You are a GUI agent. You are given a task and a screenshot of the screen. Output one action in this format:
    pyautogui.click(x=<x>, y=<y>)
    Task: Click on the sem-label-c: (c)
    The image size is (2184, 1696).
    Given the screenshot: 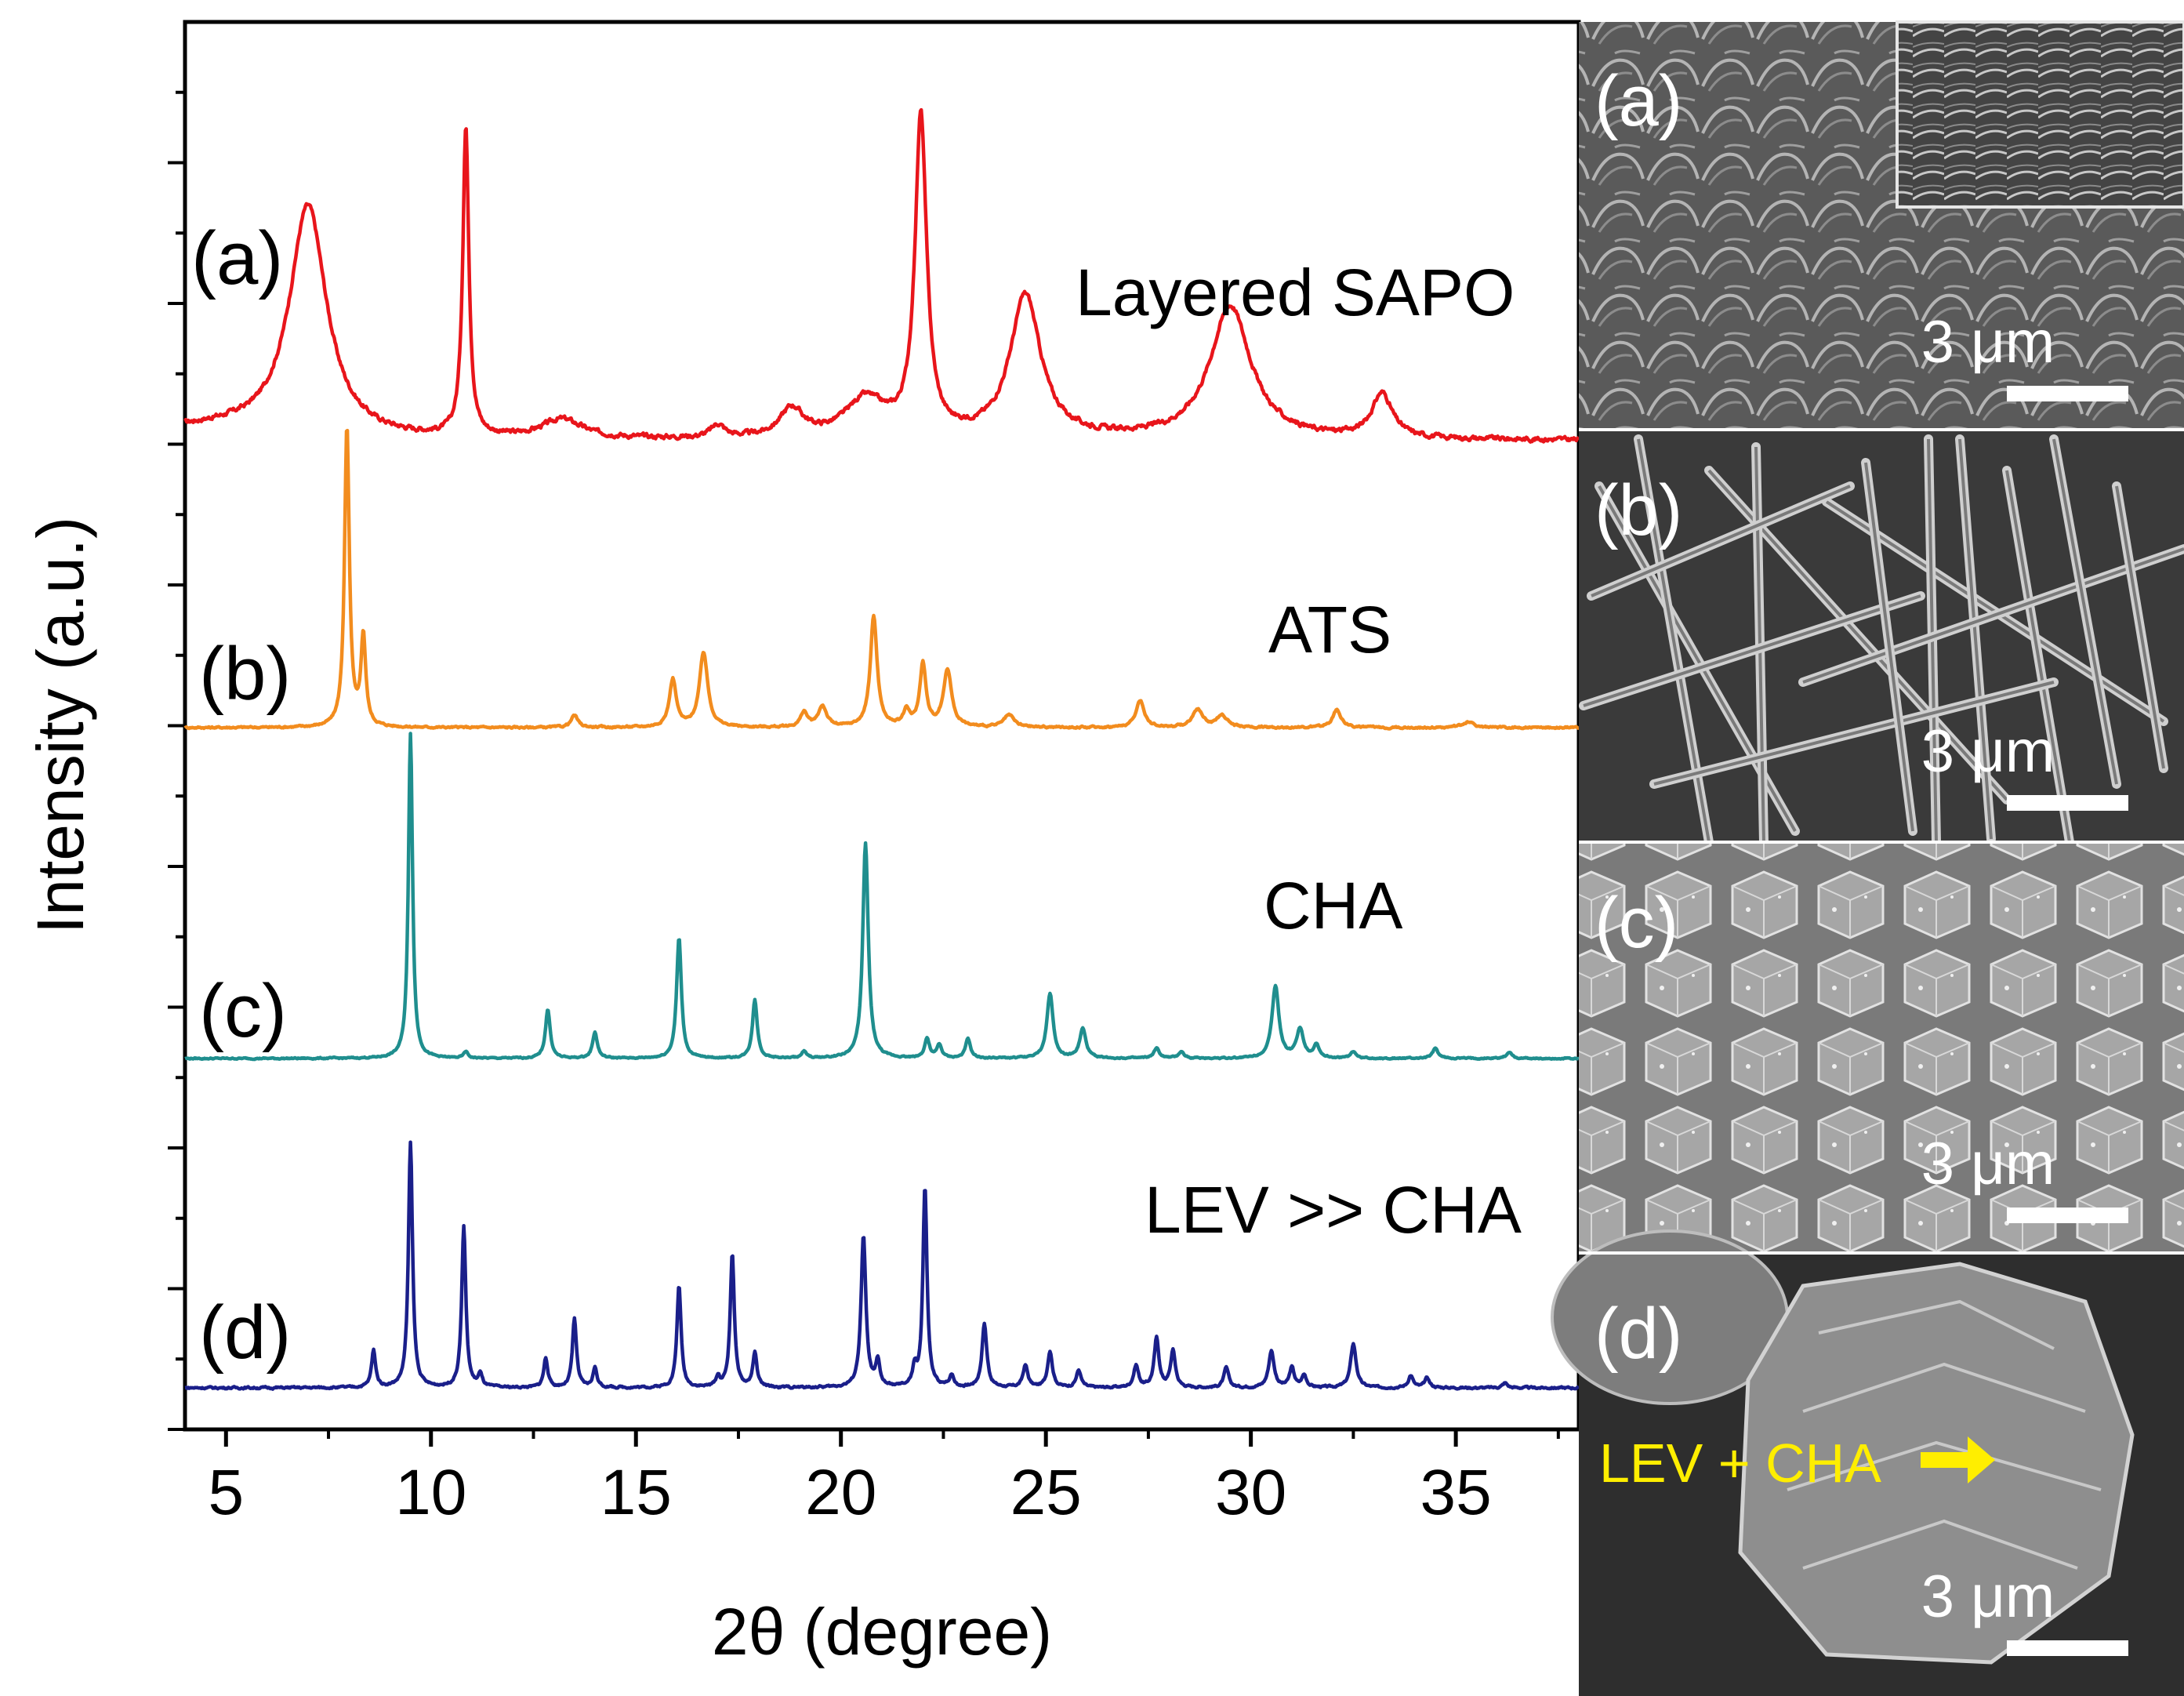 What is the action you would take?
    pyautogui.click(x=1636, y=923)
    